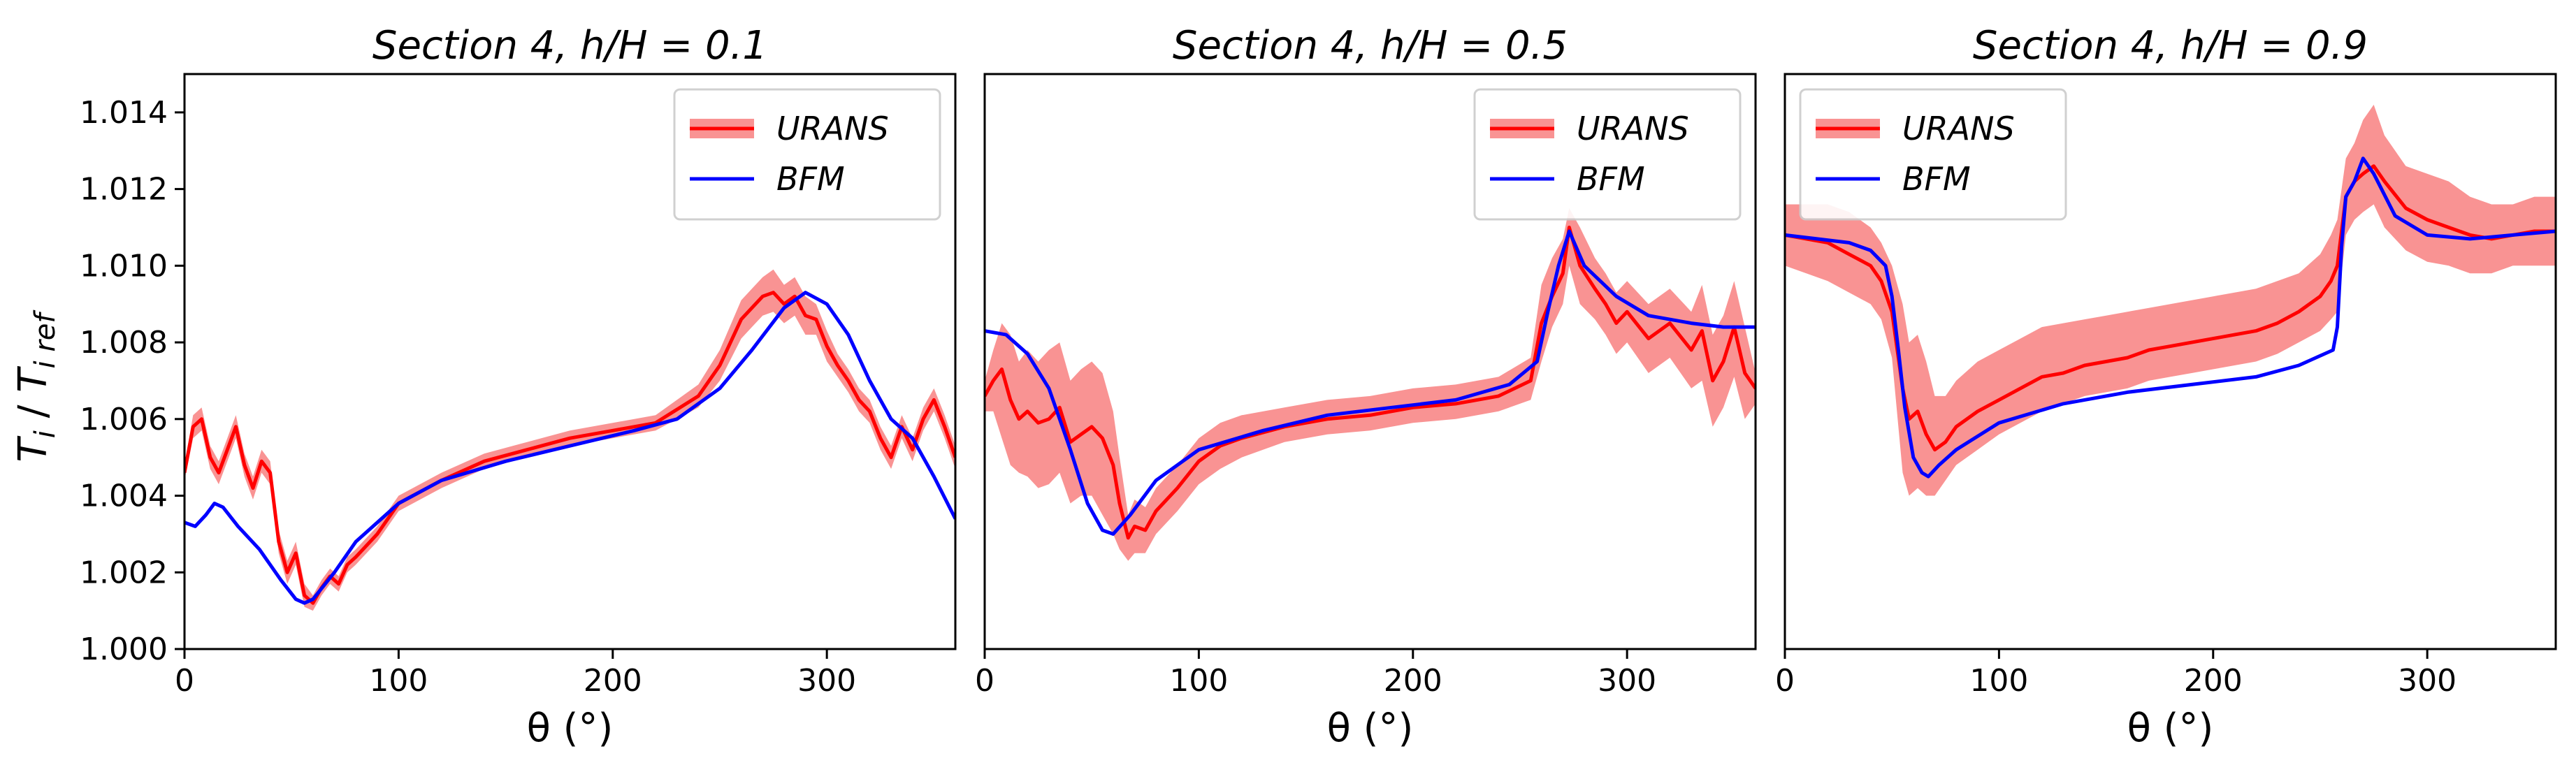  What do you see at coordinates (569, 45) in the screenshot?
I see `chart-title: Section 4, h/H = 0.1` at bounding box center [569, 45].